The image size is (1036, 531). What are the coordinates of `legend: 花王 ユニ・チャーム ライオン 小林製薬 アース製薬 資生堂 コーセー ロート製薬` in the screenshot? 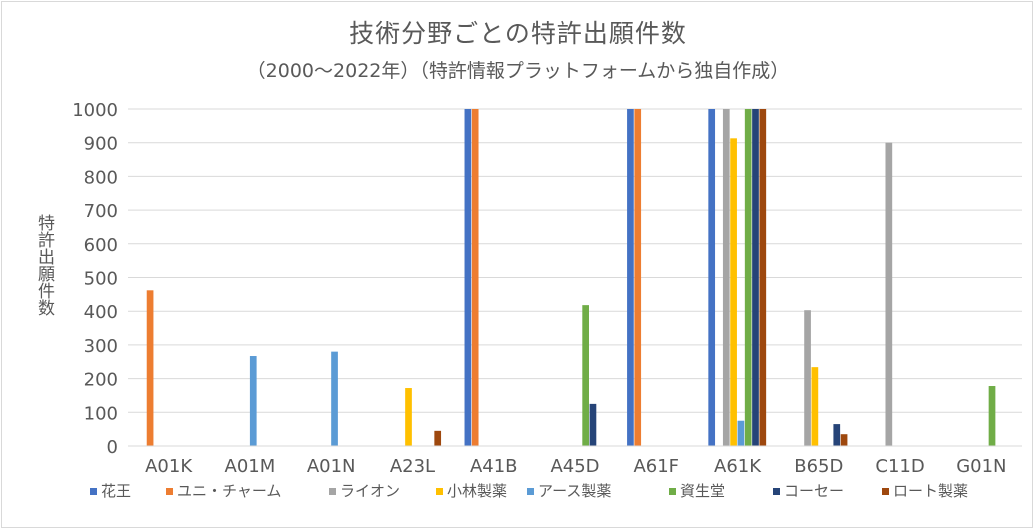 It's located at (529, 491).